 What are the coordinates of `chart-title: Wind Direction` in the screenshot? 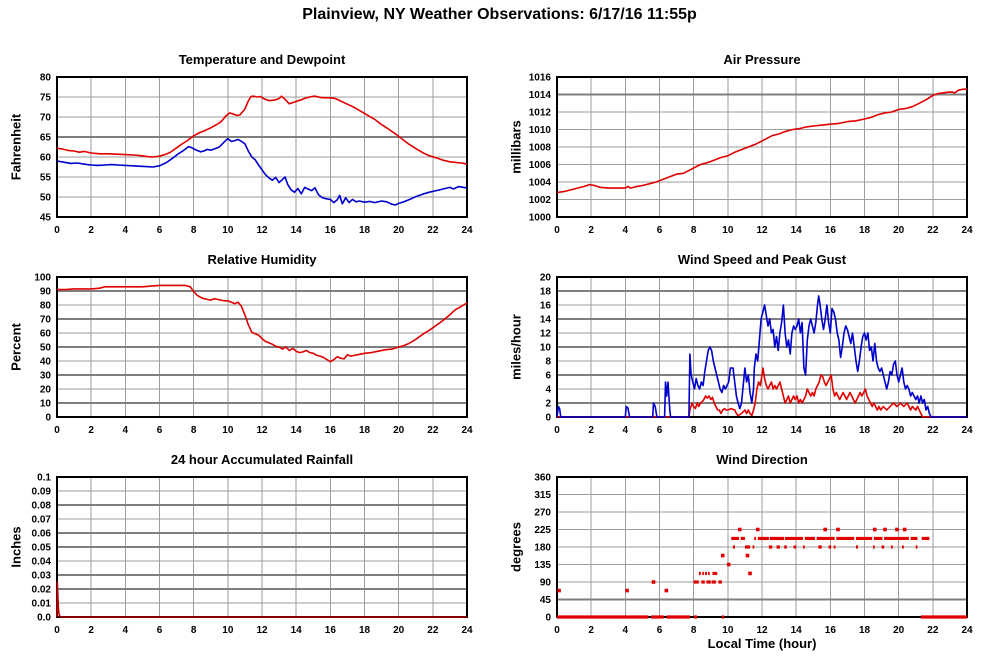 It's located at (762, 459).